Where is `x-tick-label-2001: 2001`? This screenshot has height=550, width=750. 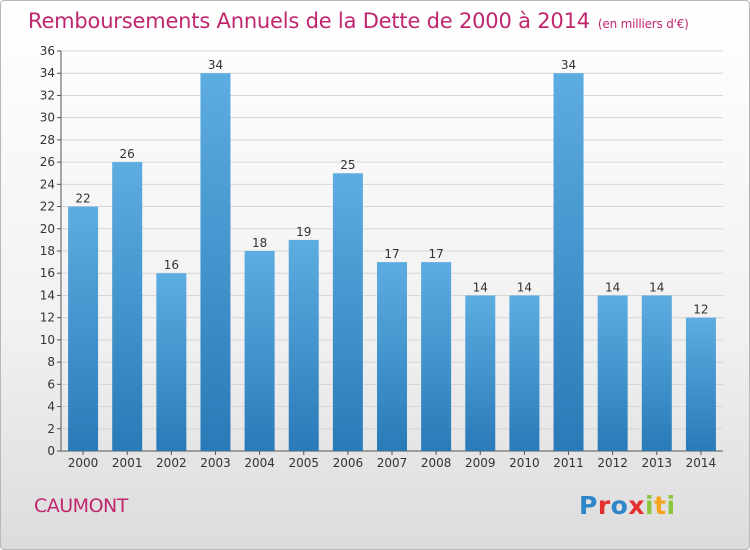 x-tick-label-2001: 2001 is located at coordinates (127, 463).